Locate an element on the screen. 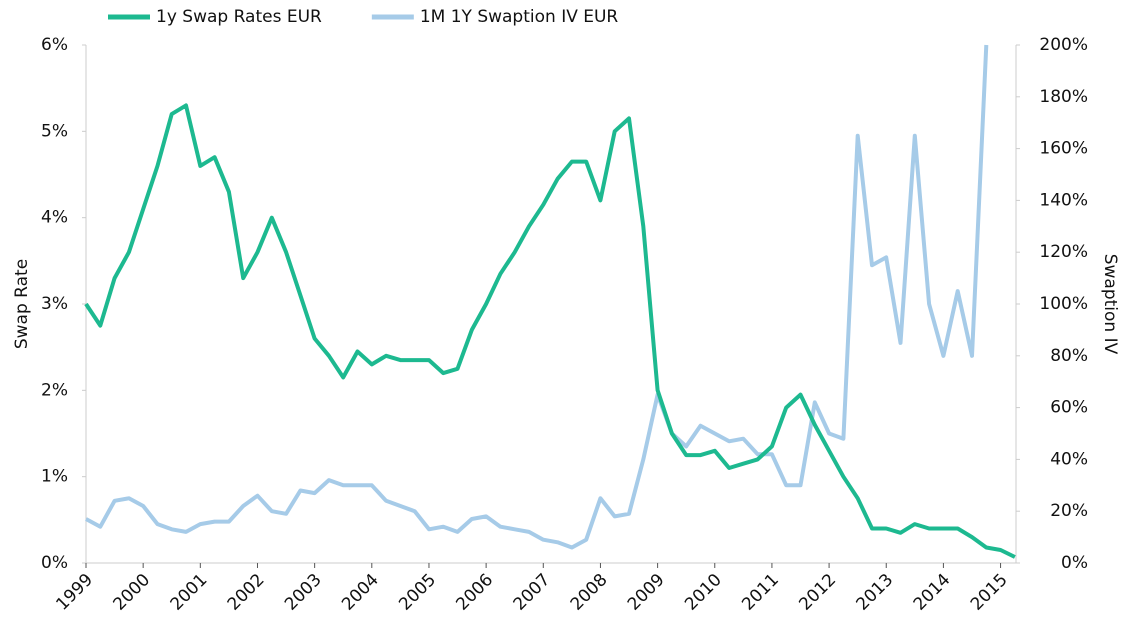  y2-tick-label: 60% is located at coordinates (1069, 408).